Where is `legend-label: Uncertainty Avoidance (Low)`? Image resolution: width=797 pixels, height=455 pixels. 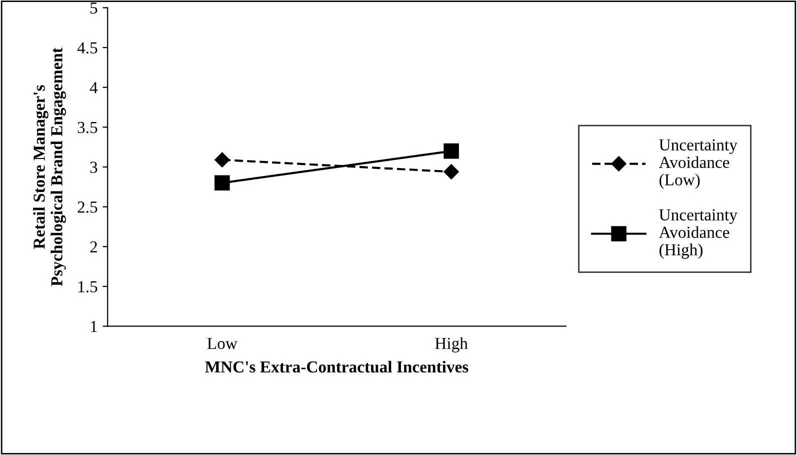 legend-label: Uncertainty Avoidance (Low) is located at coordinates (698, 164).